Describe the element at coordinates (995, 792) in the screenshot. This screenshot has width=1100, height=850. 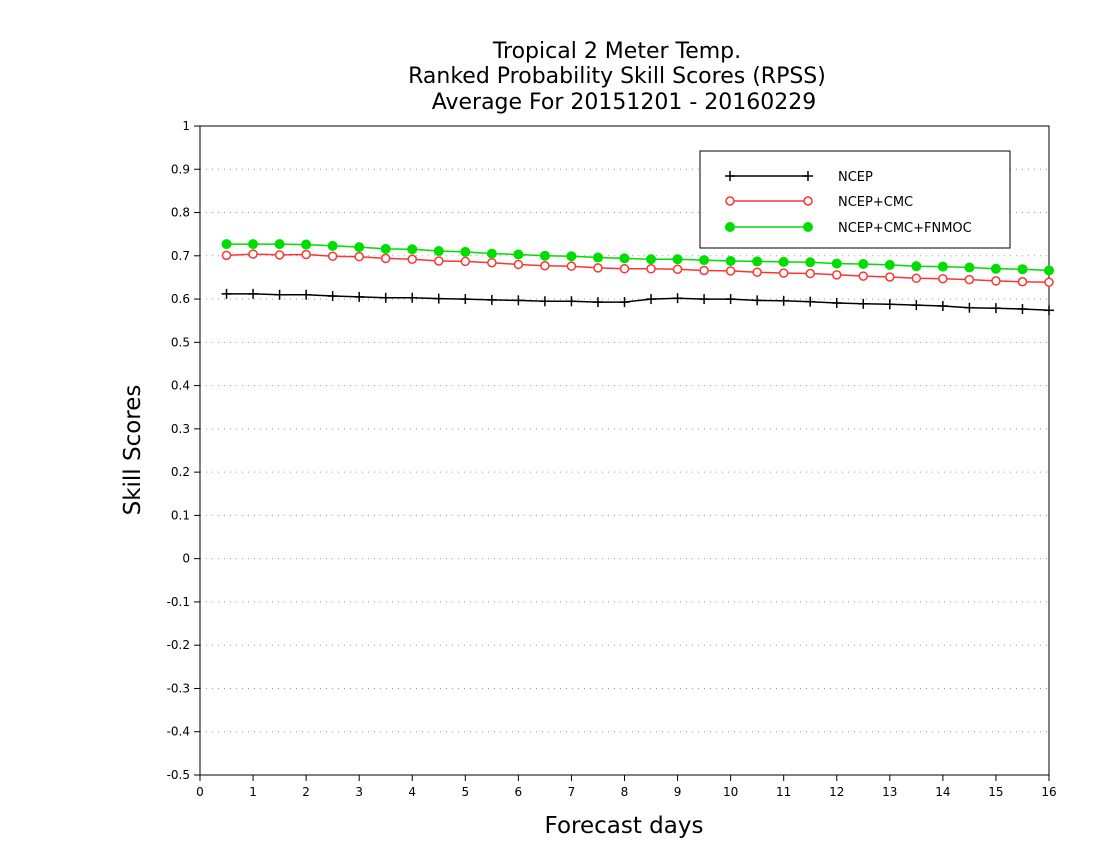
I see `x-tick-label: 15` at that location.